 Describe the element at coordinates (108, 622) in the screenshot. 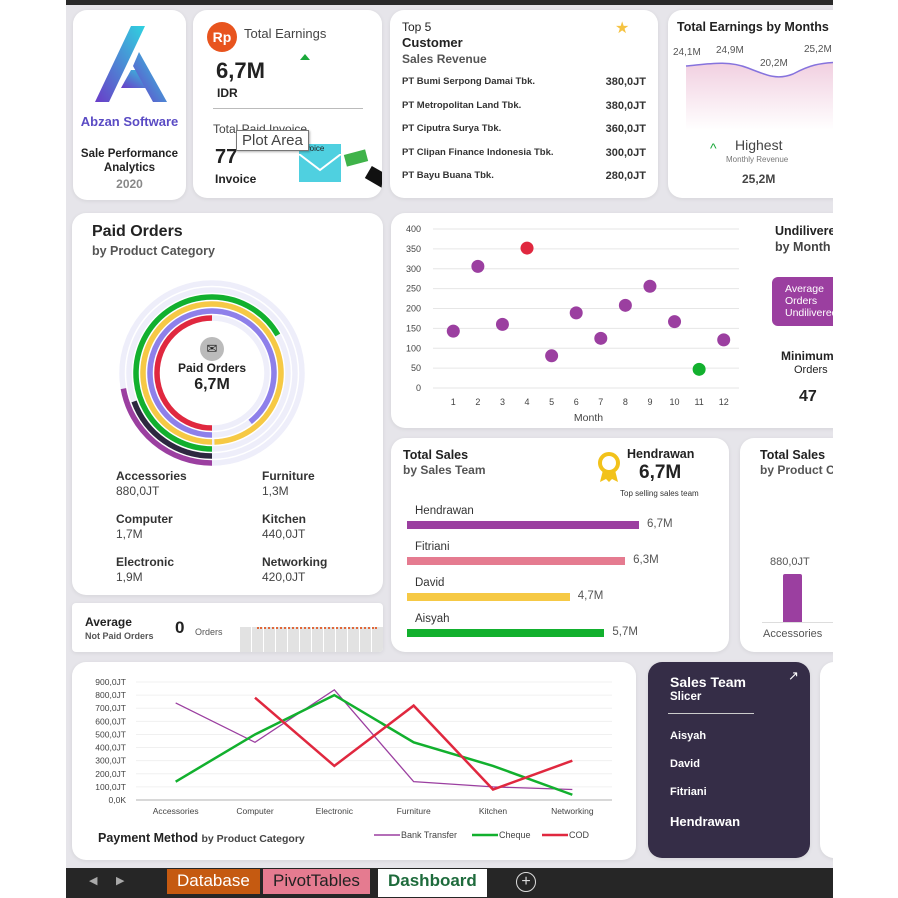

I see `avg-title: Average` at that location.